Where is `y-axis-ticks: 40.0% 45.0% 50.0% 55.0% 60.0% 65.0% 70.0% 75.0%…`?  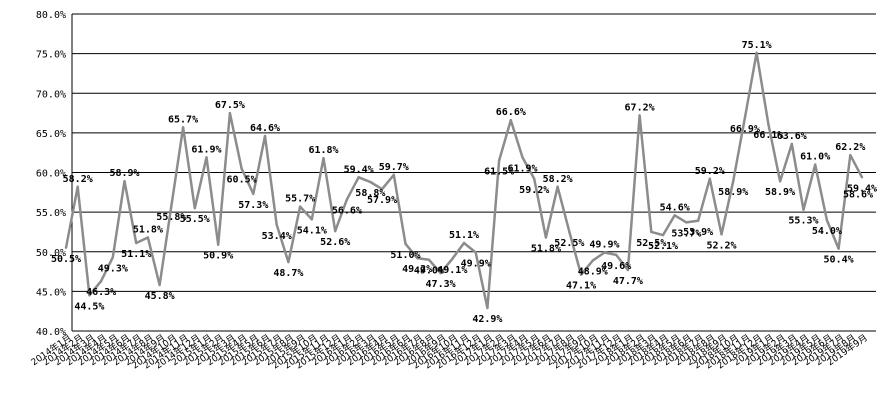 y-axis-ticks: 40.0% 45.0% 50.0% 55.0% 60.0% 65.0% 70.0% 75.0%… is located at coordinates (51, 174).